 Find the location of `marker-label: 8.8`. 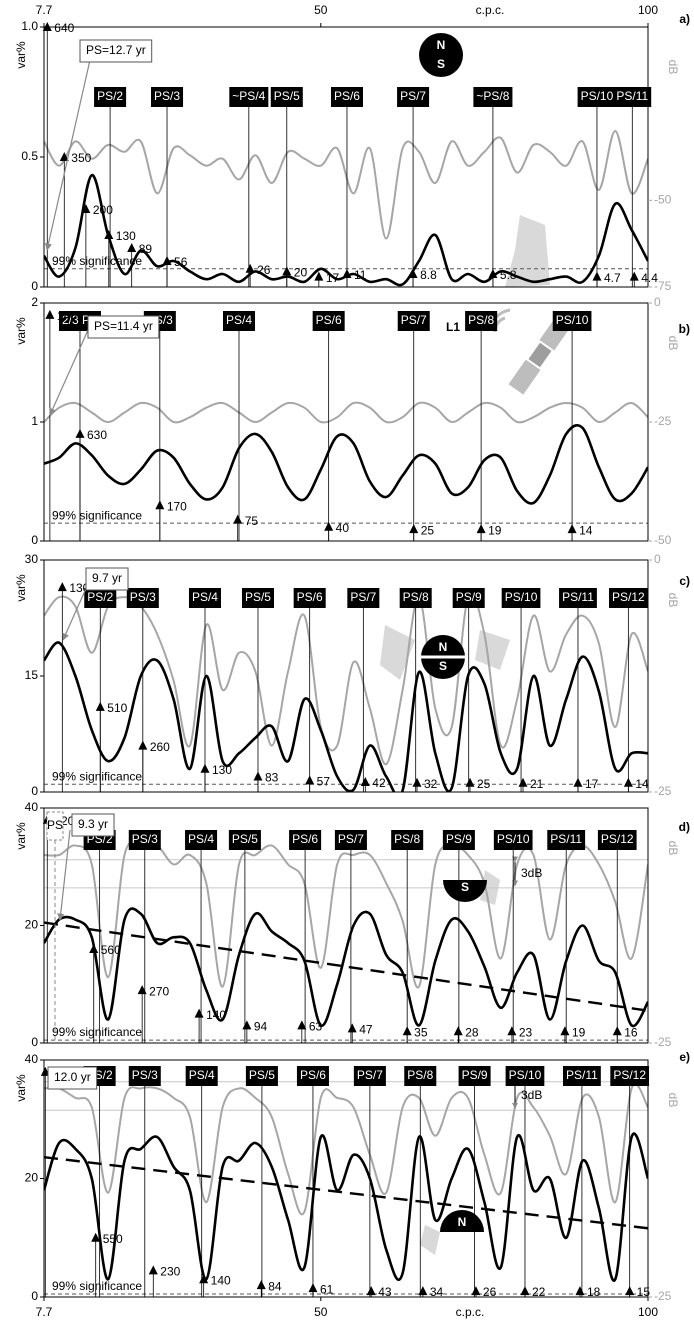

marker-label: 8.8 is located at coordinates (428, 275).